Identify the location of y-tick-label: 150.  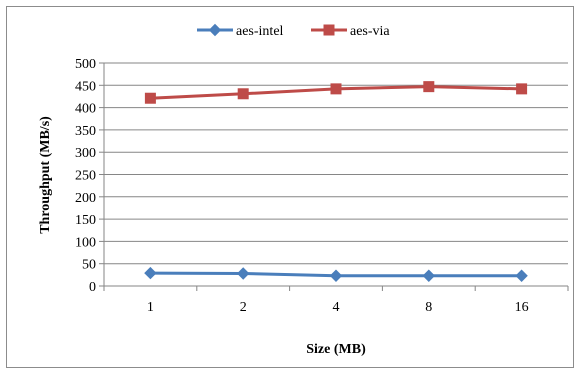
(85, 220).